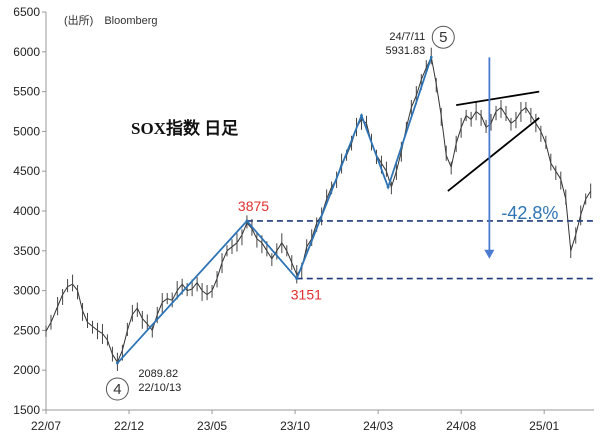  Describe the element at coordinates (461, 426) in the screenshot. I see `x-tick-label: 24/08` at that location.